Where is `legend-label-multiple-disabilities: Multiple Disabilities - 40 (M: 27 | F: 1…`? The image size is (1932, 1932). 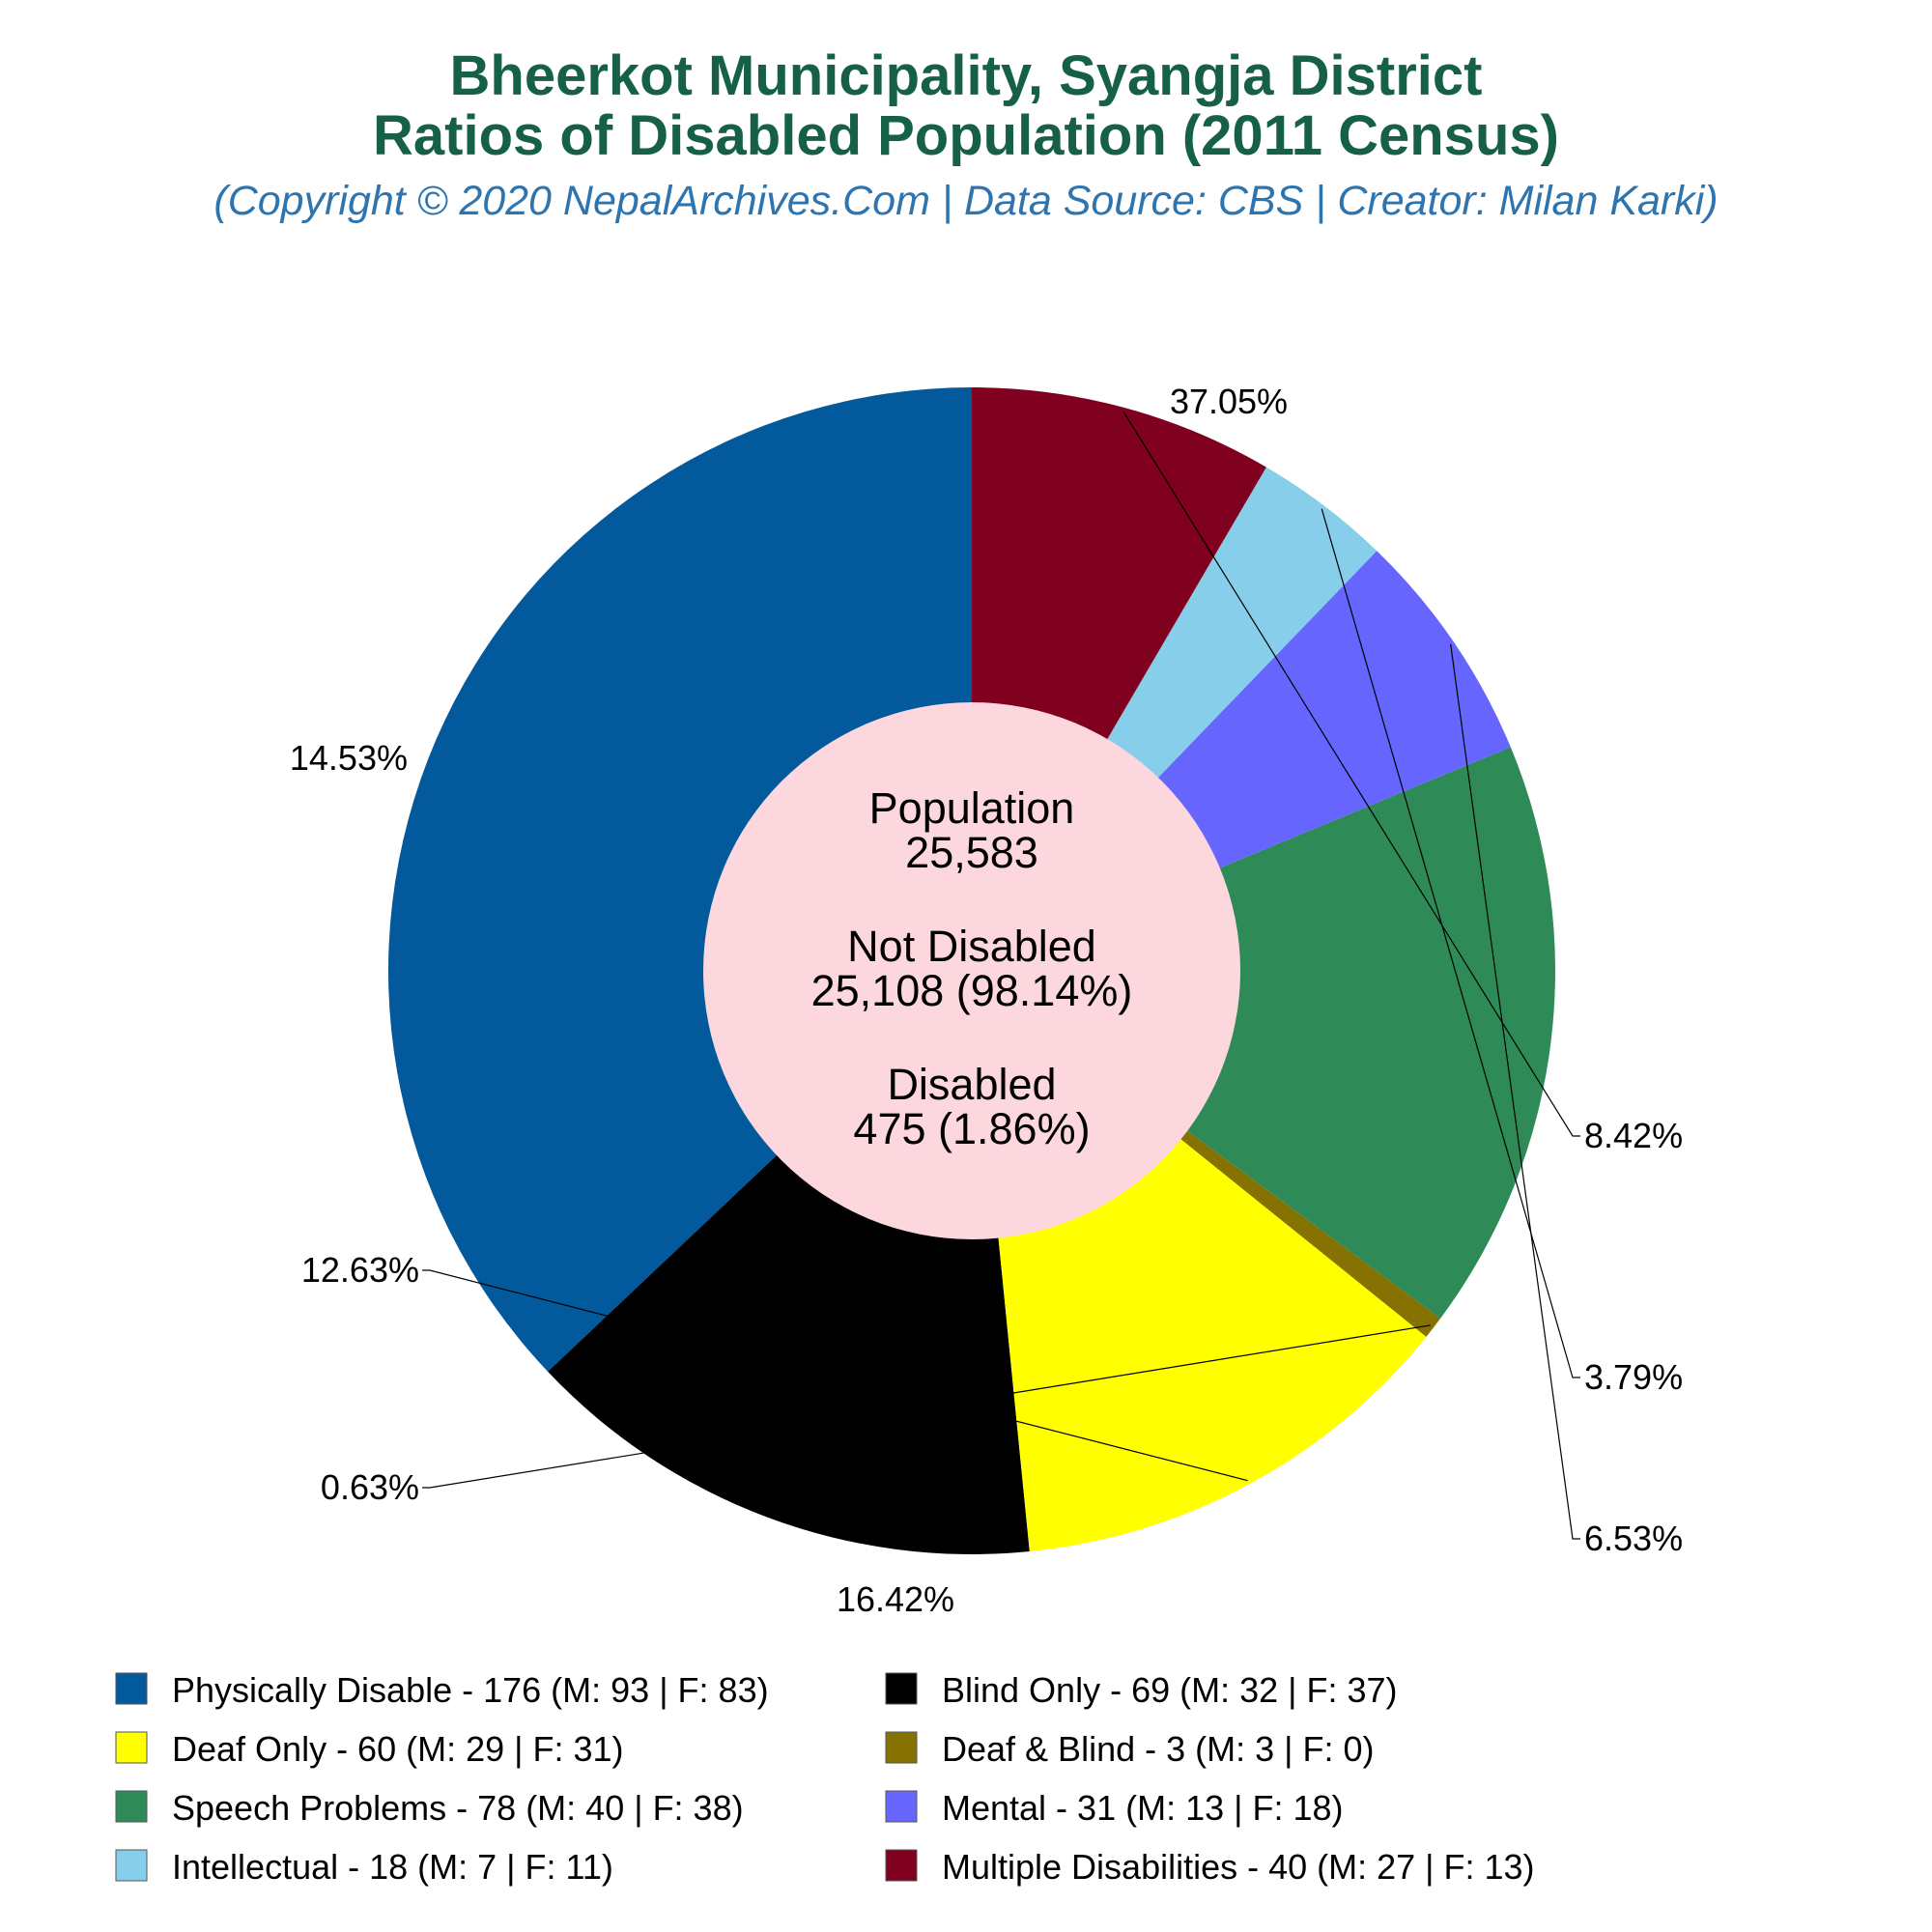
legend-label-multiple-disabilities: Multiple Disabilities - 40 (M: 27 | F: 1… is located at coordinates (1238, 1867).